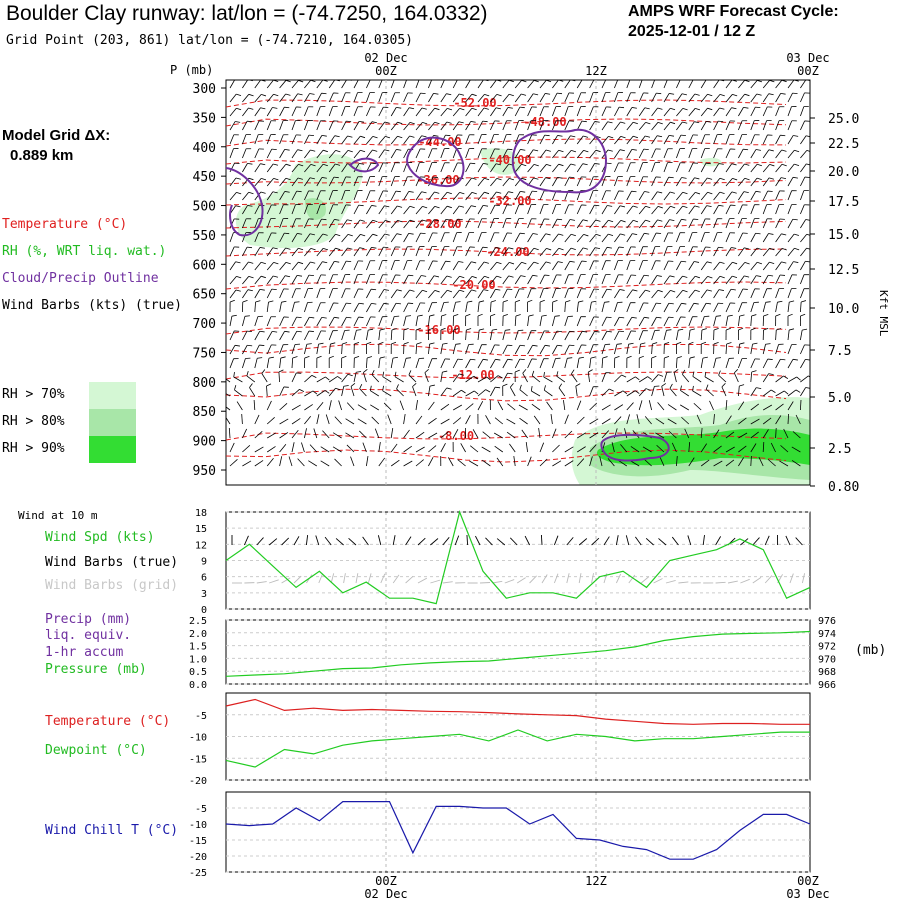 Image resolution: width=900 pixels, height=900 pixels. What do you see at coordinates (473, 285) in the screenshot?
I see `isotherm-label: -20.00` at bounding box center [473, 285].